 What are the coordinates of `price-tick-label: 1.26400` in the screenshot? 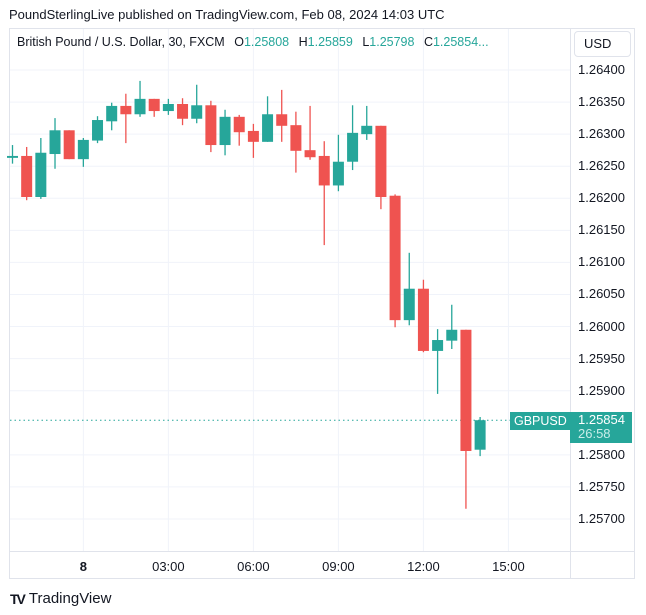 It's located at (601, 69).